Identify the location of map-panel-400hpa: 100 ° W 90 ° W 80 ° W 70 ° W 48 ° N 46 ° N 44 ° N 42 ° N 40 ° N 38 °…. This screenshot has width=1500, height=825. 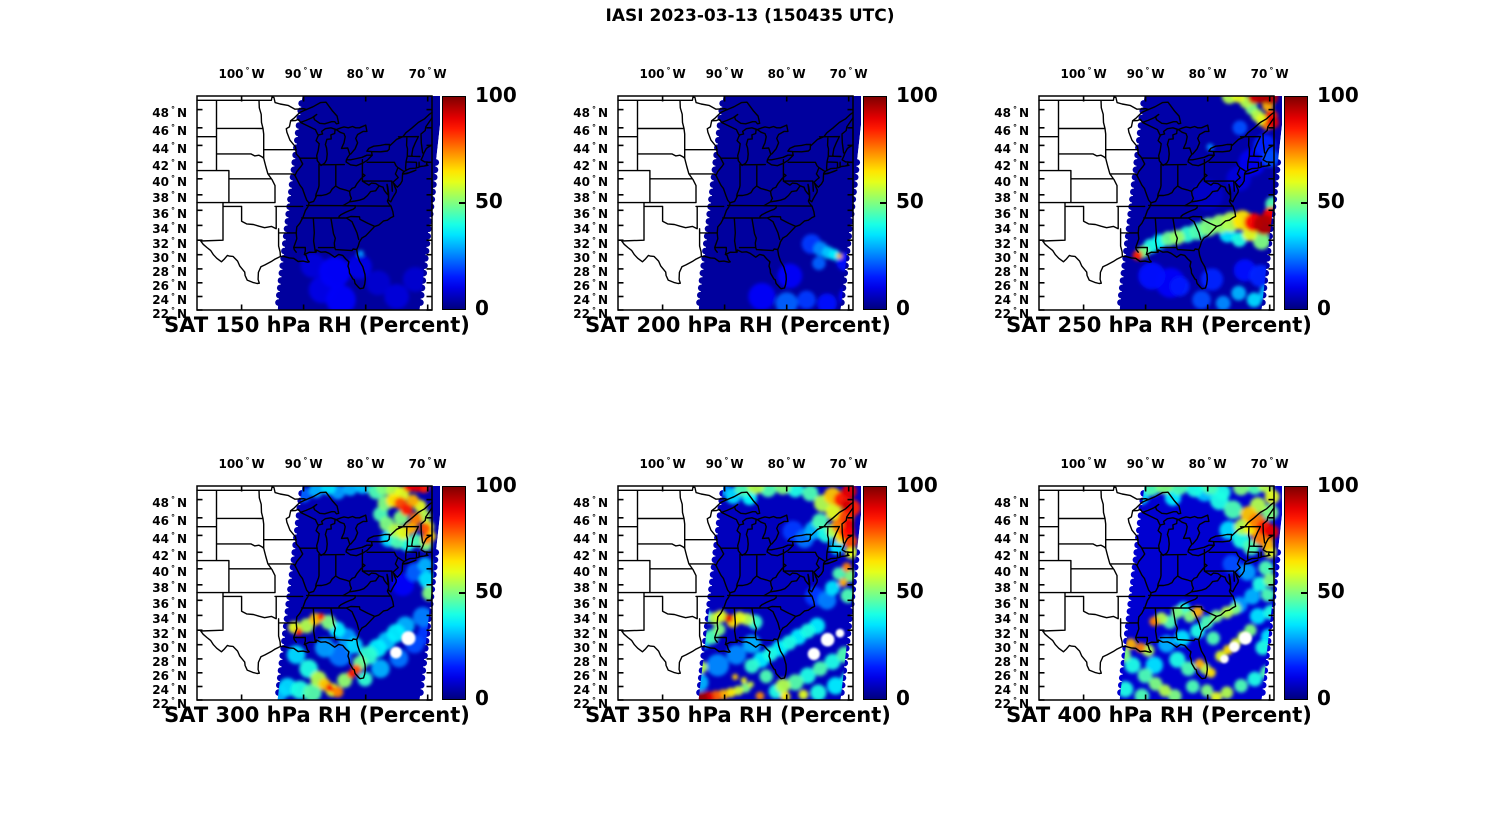
(1176, 591).